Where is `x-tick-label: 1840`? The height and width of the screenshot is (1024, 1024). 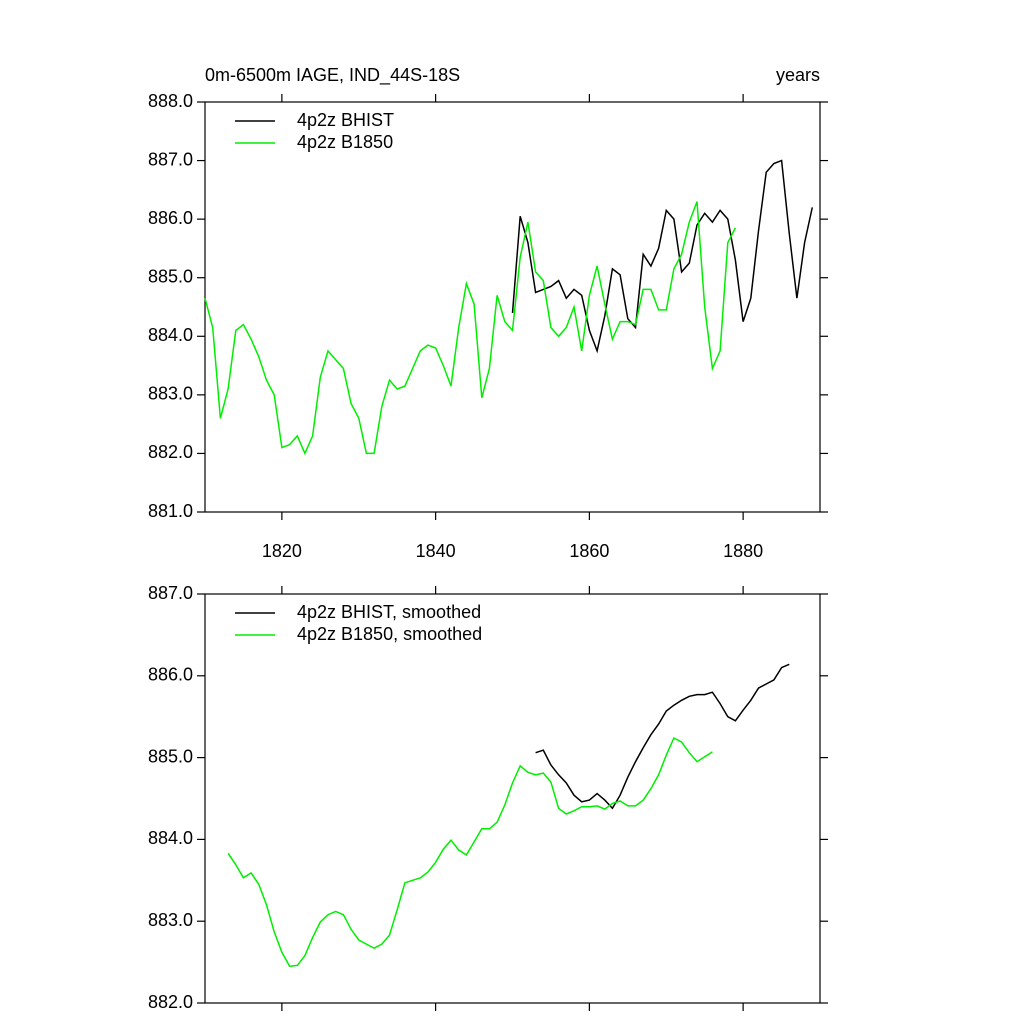 x-tick-label: 1840 is located at coordinates (436, 551).